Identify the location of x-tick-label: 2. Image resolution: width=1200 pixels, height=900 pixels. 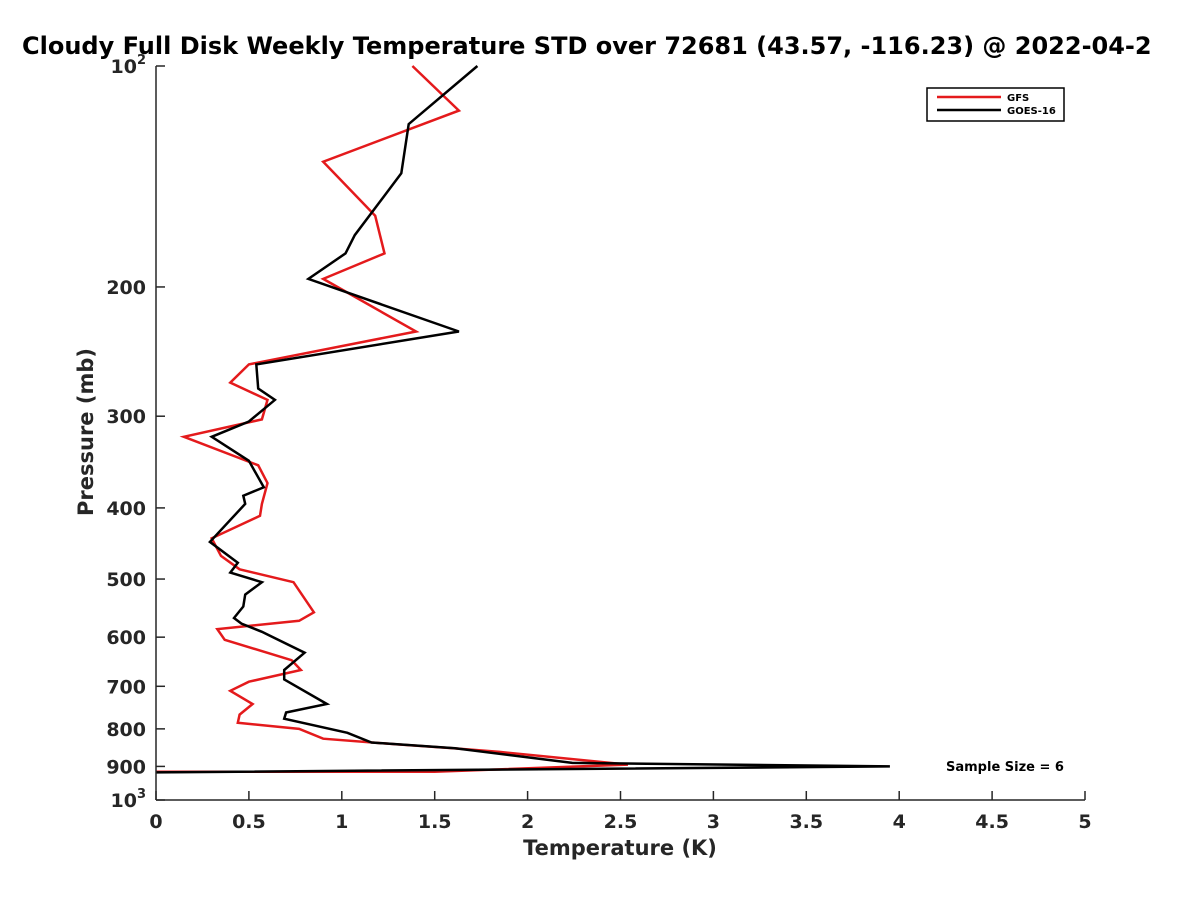
(527, 822).